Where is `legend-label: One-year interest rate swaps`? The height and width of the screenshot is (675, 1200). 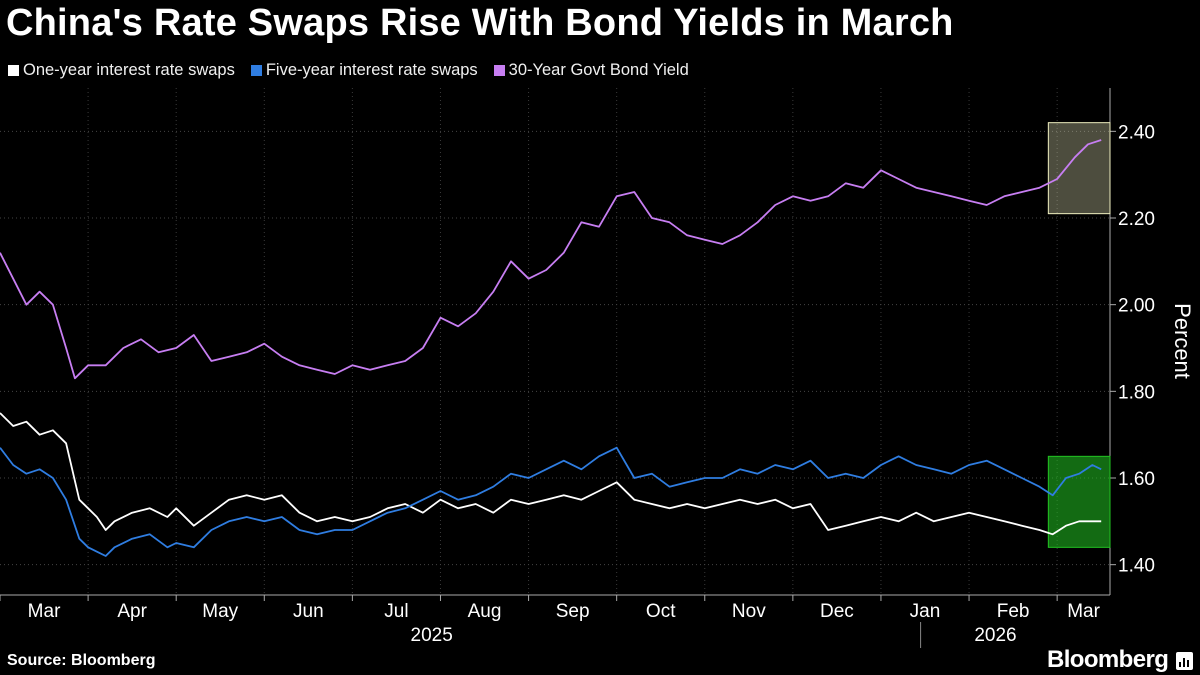 legend-label: One-year interest rate swaps is located at coordinates (129, 70).